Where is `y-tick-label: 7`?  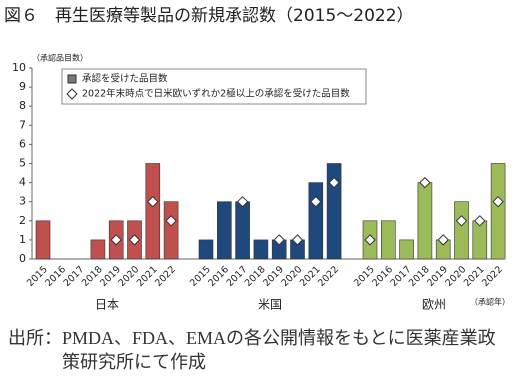 y-tick-label: 7 is located at coordinates (22, 124).